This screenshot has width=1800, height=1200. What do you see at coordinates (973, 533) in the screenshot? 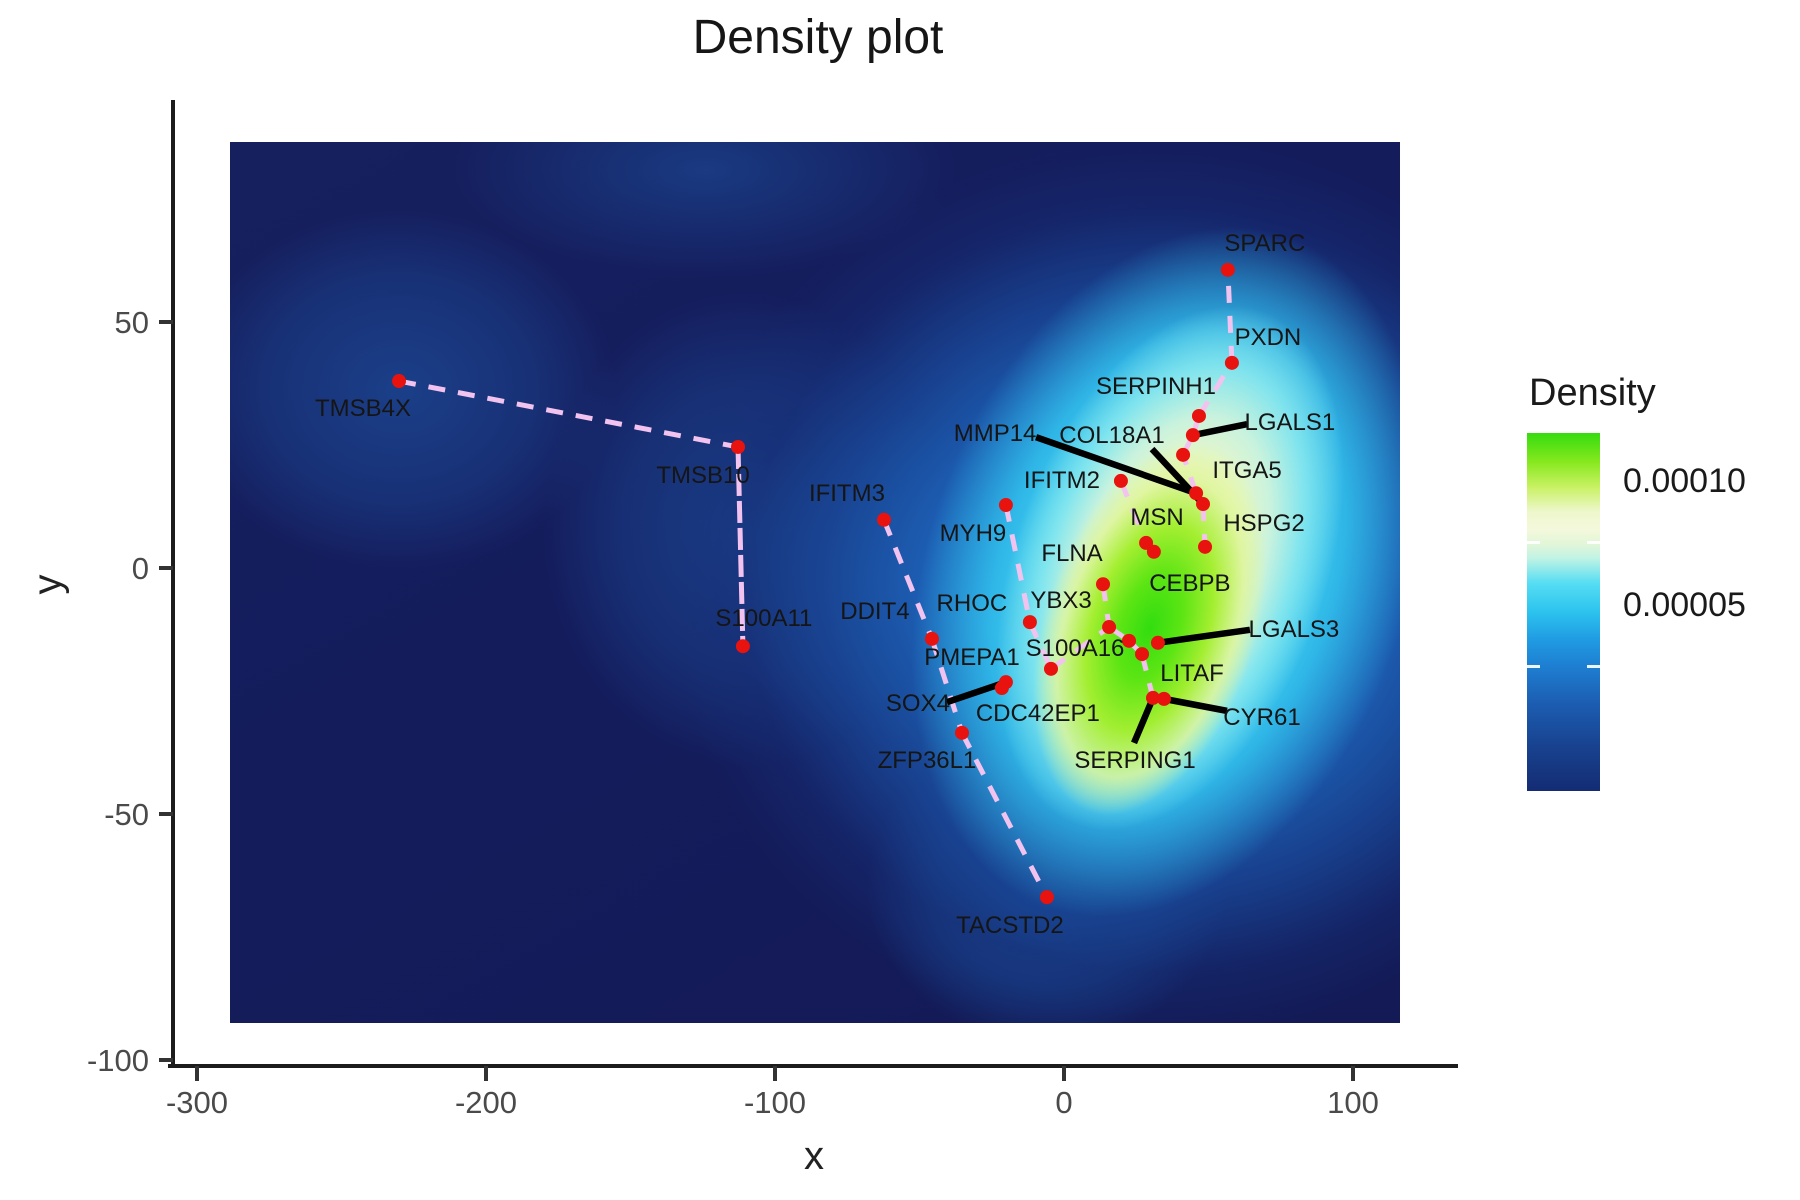
I see `gene-label-myh9: MYH9` at bounding box center [973, 533].